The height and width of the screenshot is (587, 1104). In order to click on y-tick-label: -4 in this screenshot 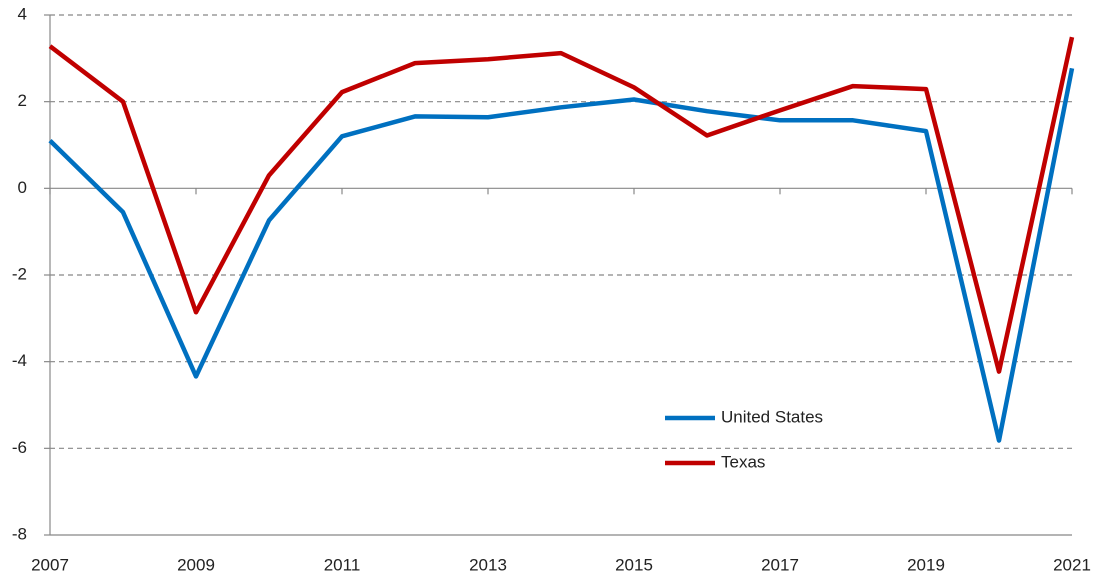, I will do `click(19, 360)`.